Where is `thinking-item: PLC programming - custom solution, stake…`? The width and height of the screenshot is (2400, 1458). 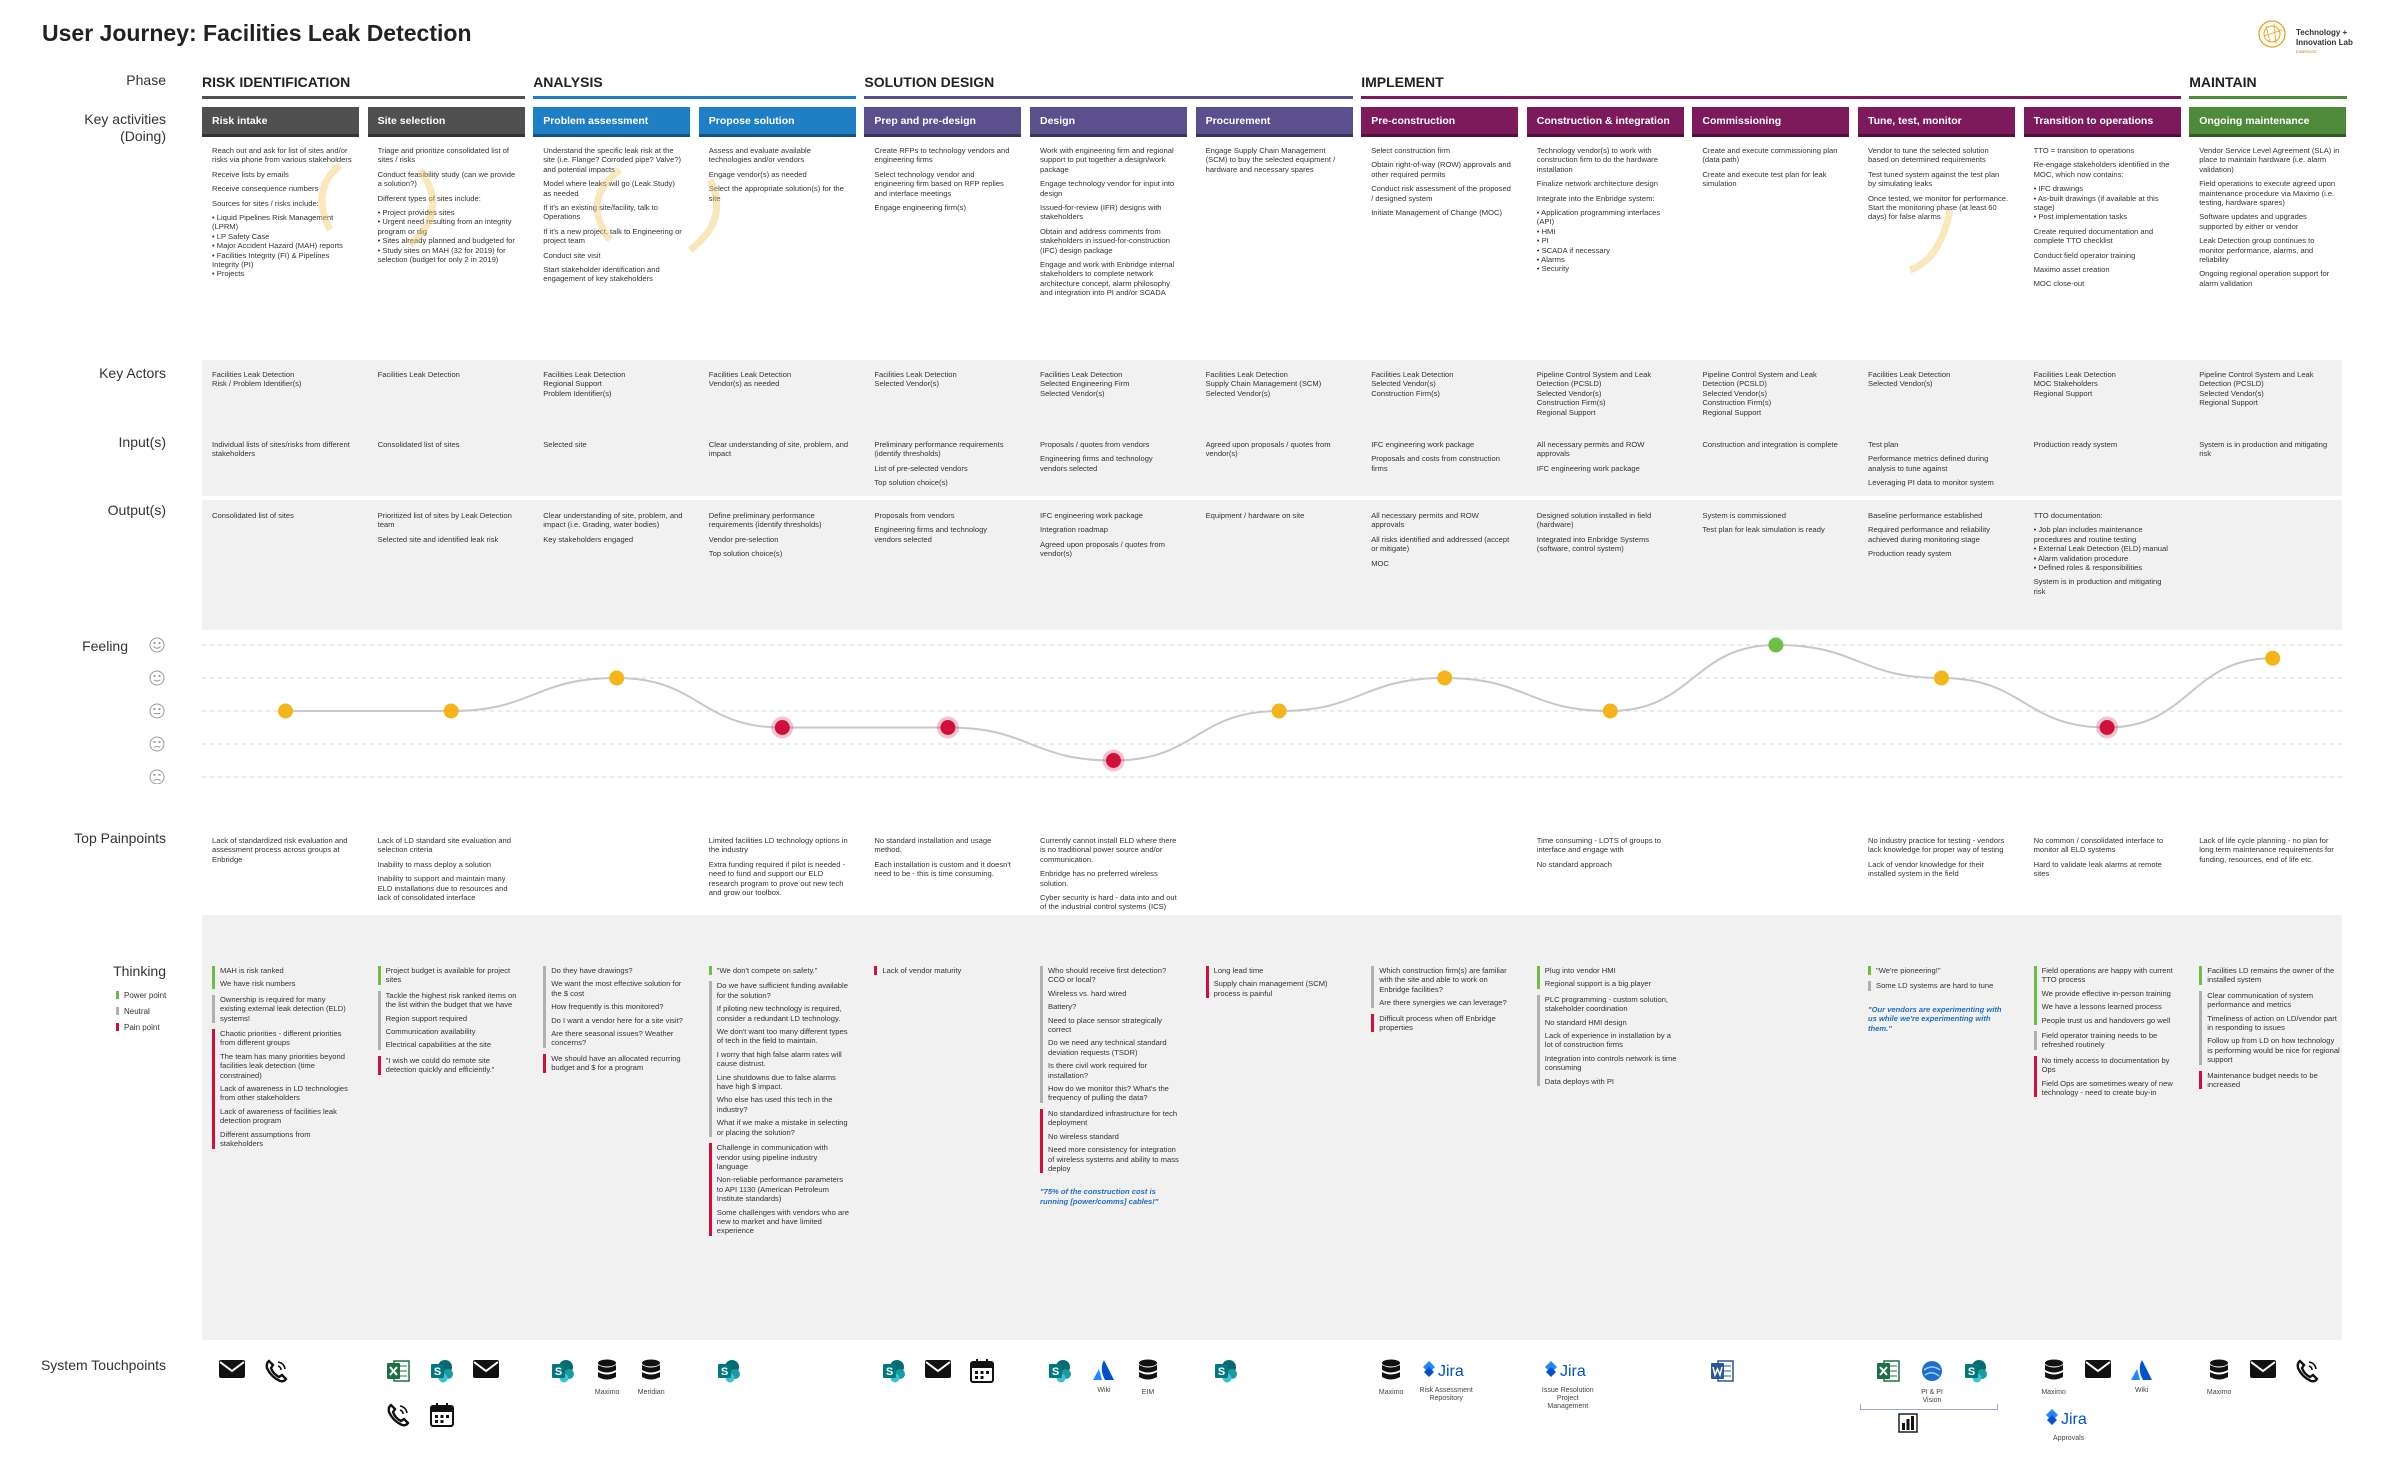 thinking-item: PLC programming - custom solution, stake… is located at coordinates (1606, 1004).